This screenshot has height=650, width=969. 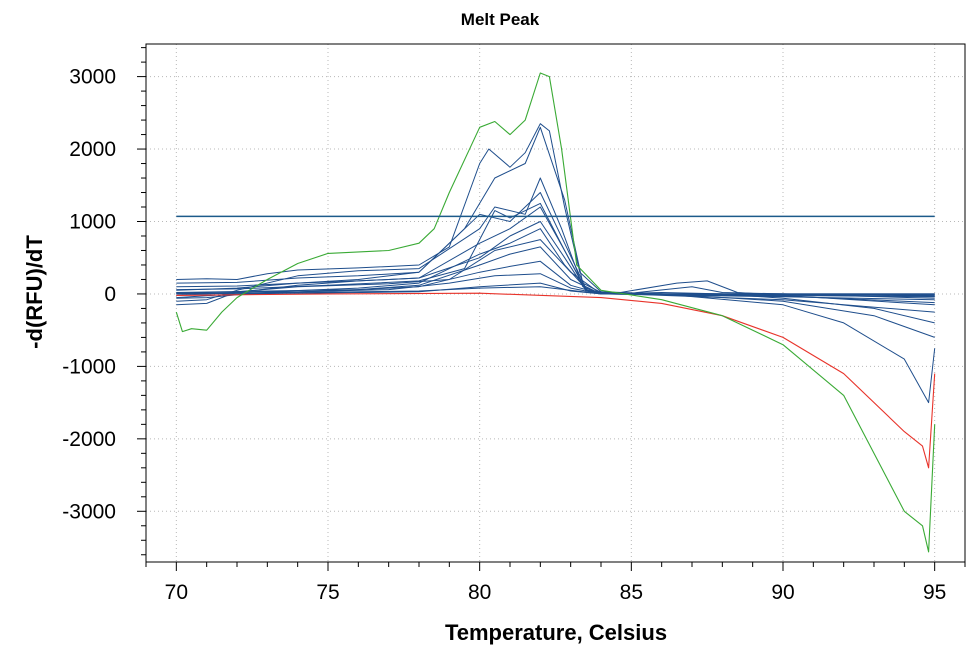 What do you see at coordinates (176, 592) in the screenshot?
I see `x-tick-label: 70` at bounding box center [176, 592].